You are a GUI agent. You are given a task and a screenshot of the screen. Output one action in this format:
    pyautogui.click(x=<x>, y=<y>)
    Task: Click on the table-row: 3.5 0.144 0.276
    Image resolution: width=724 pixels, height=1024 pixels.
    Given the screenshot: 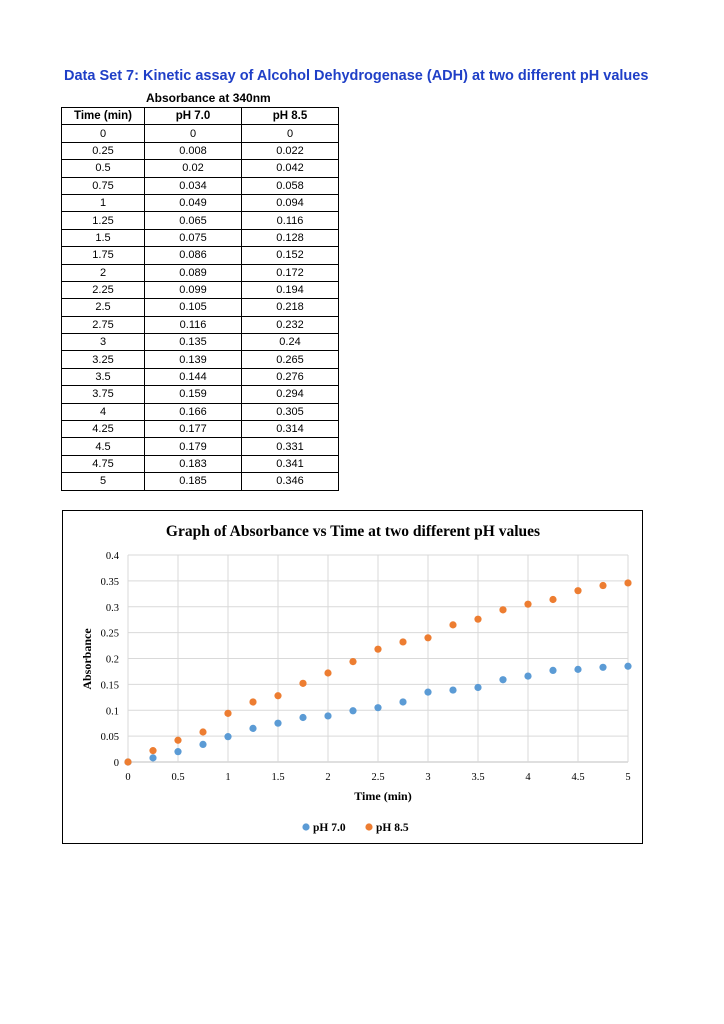 What is the action you would take?
    pyautogui.click(x=200, y=377)
    